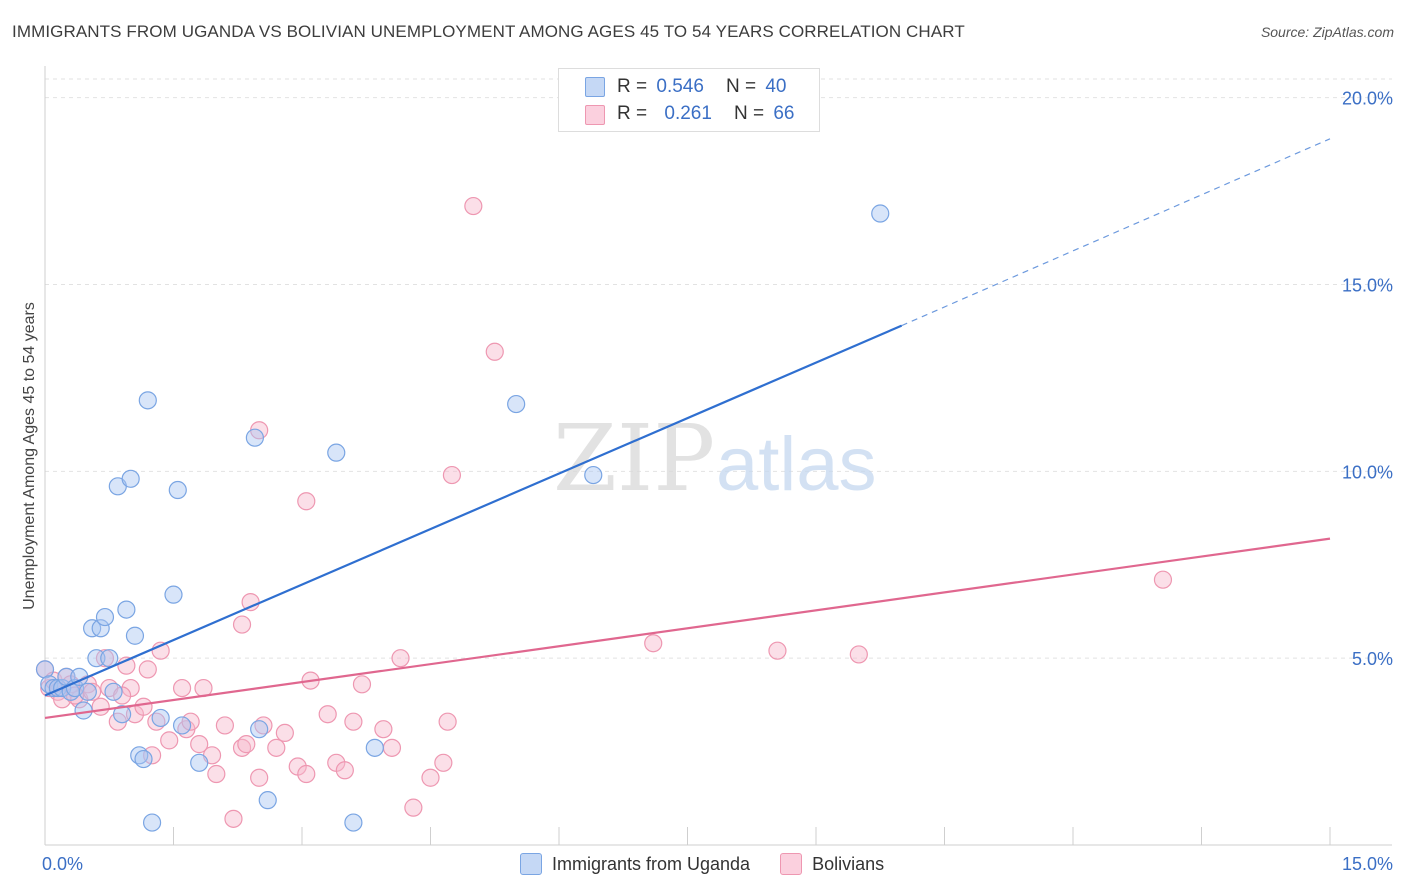 The image size is (1406, 892). I want to click on x-tick-label: 0.0%, so click(62, 864).